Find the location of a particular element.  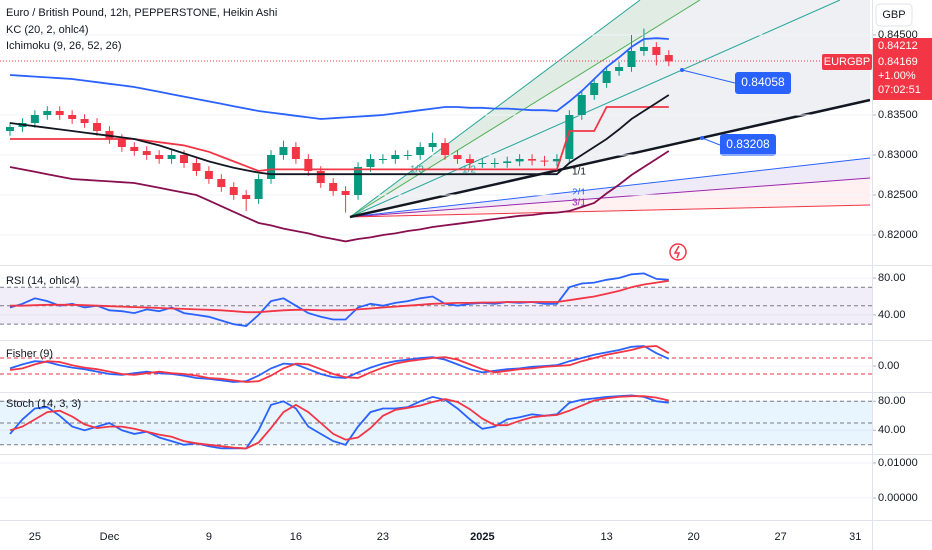

callout-label: 0.84058 is located at coordinates (763, 82).